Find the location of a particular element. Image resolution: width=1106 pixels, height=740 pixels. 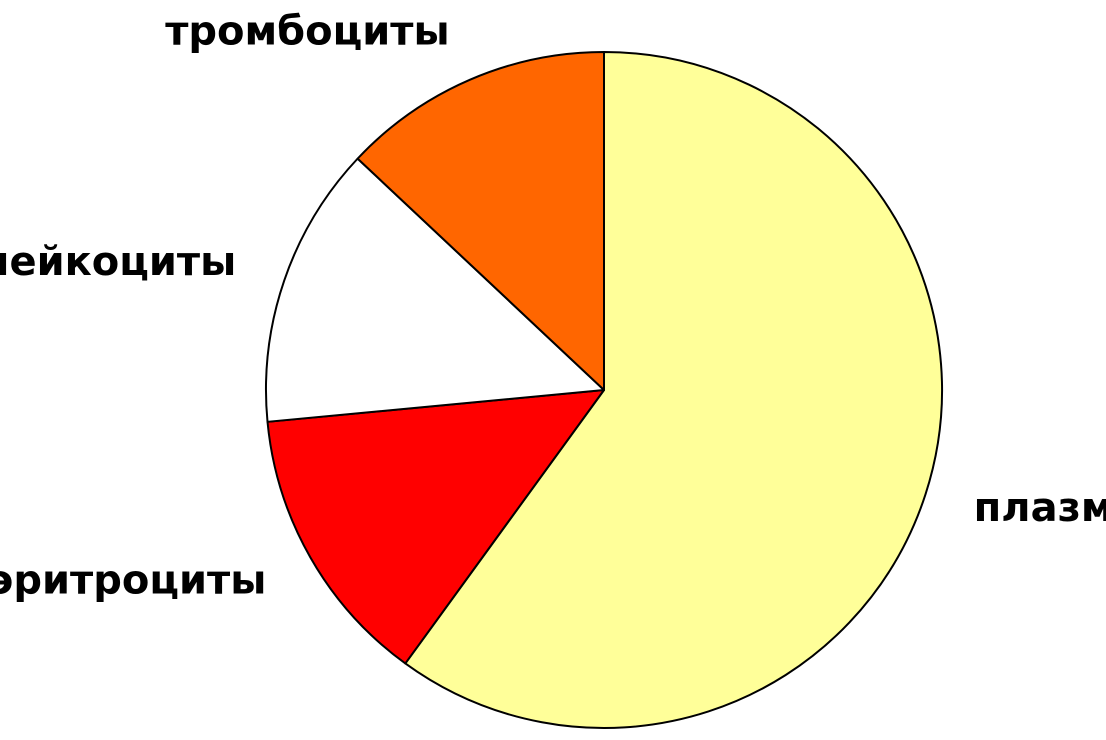

slice-label: плазма is located at coordinates (1040, 508).